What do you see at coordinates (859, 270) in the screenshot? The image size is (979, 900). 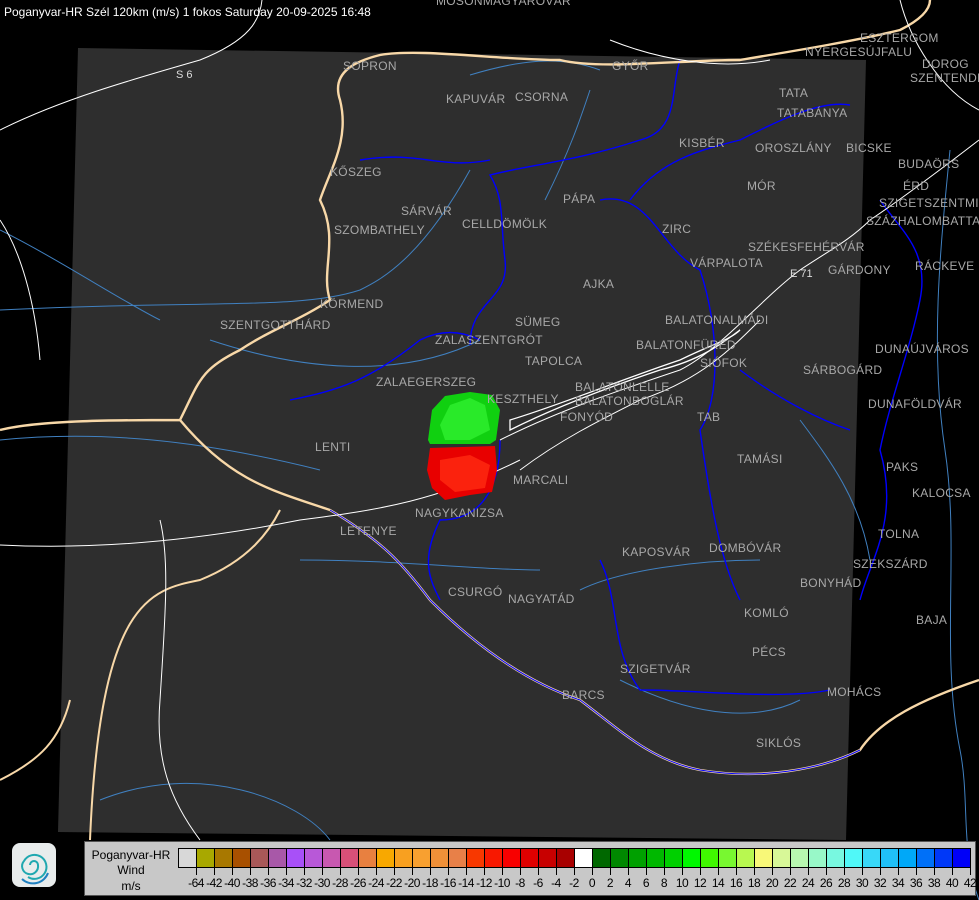 I see `city-label: GÁRDONY` at bounding box center [859, 270].